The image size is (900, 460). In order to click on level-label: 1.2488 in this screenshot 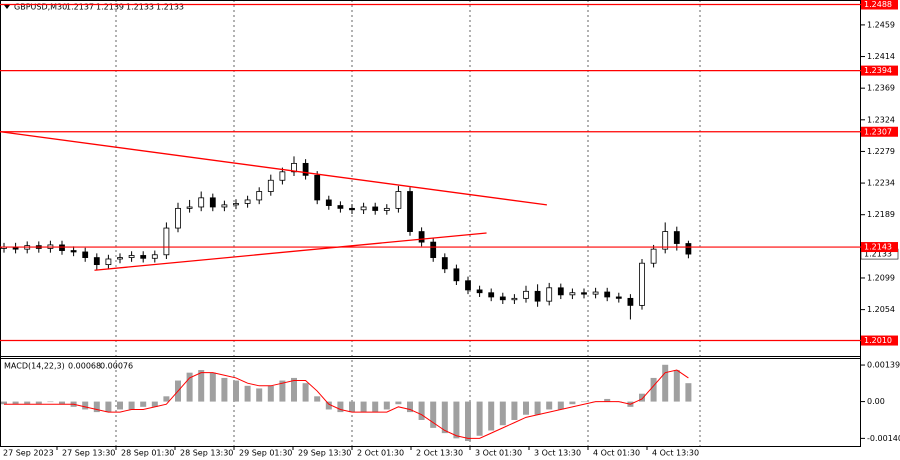, I will do `click(878, 4)`.